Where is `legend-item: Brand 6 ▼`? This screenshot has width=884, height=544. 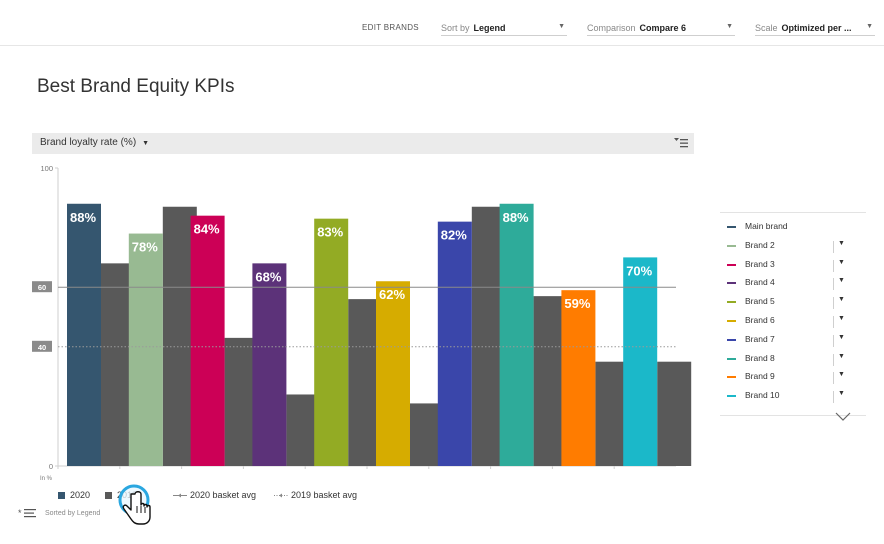
legend-item: Brand 6 ▼ is located at coordinates (793, 321).